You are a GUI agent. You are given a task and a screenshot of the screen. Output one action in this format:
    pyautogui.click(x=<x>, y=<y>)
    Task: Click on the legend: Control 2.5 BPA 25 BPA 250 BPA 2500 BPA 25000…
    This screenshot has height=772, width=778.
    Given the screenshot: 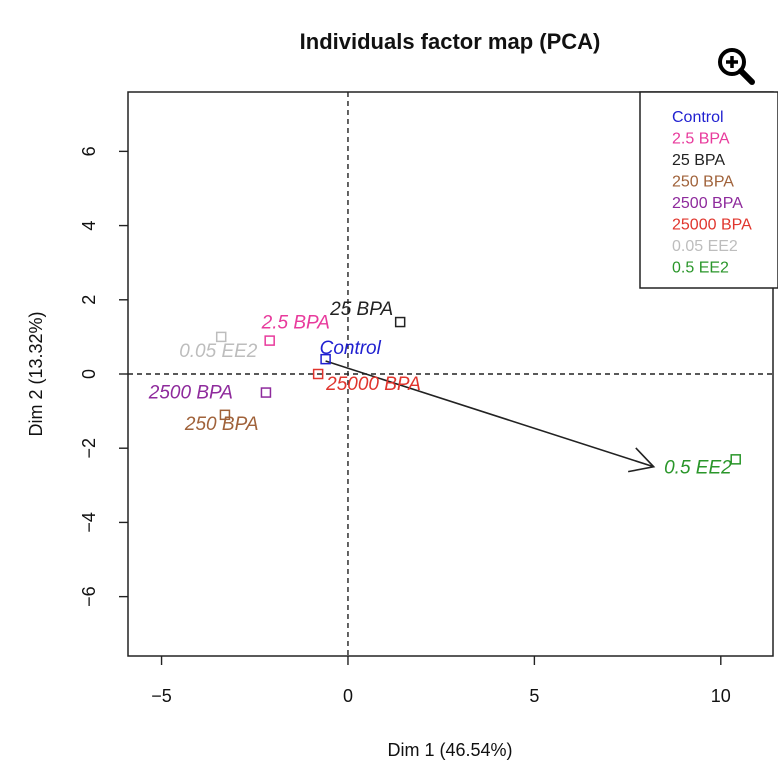 What is the action you would take?
    pyautogui.click(x=708, y=190)
    